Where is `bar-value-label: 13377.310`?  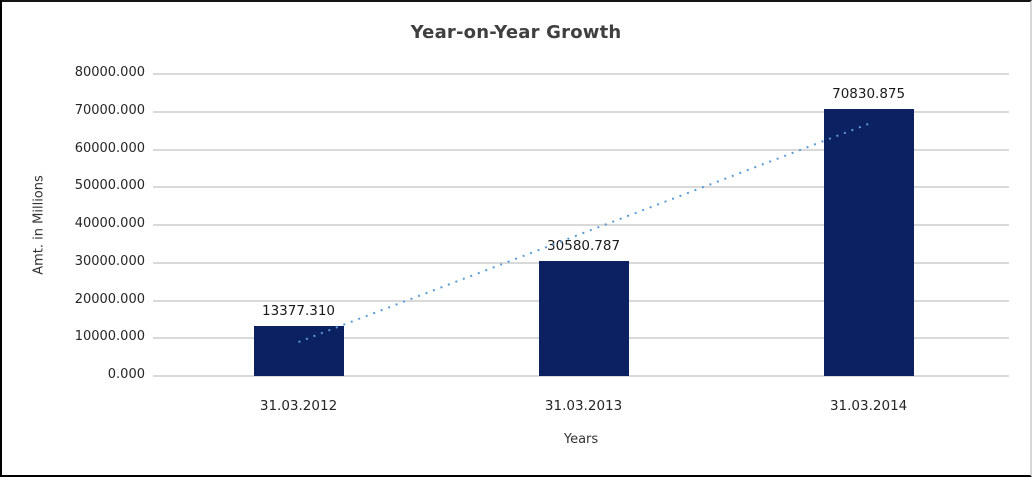 bar-value-label: 13377.310 is located at coordinates (299, 310).